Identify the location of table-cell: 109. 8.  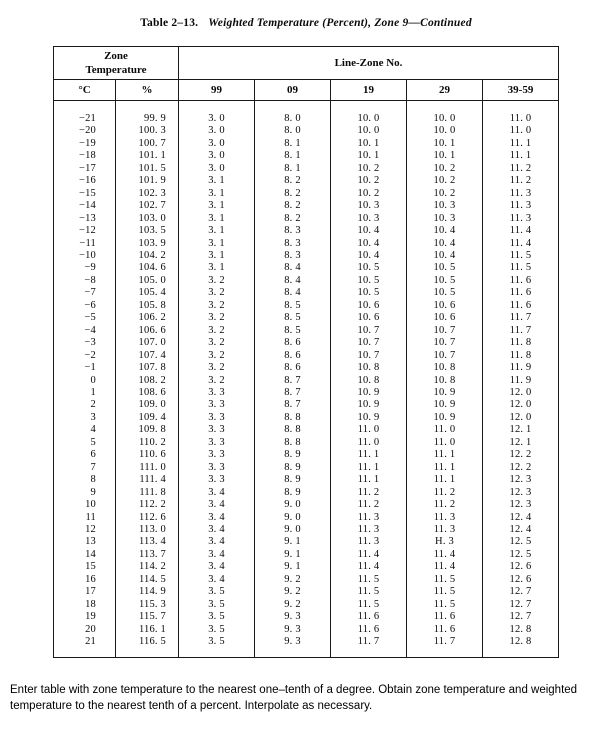
(146, 430).